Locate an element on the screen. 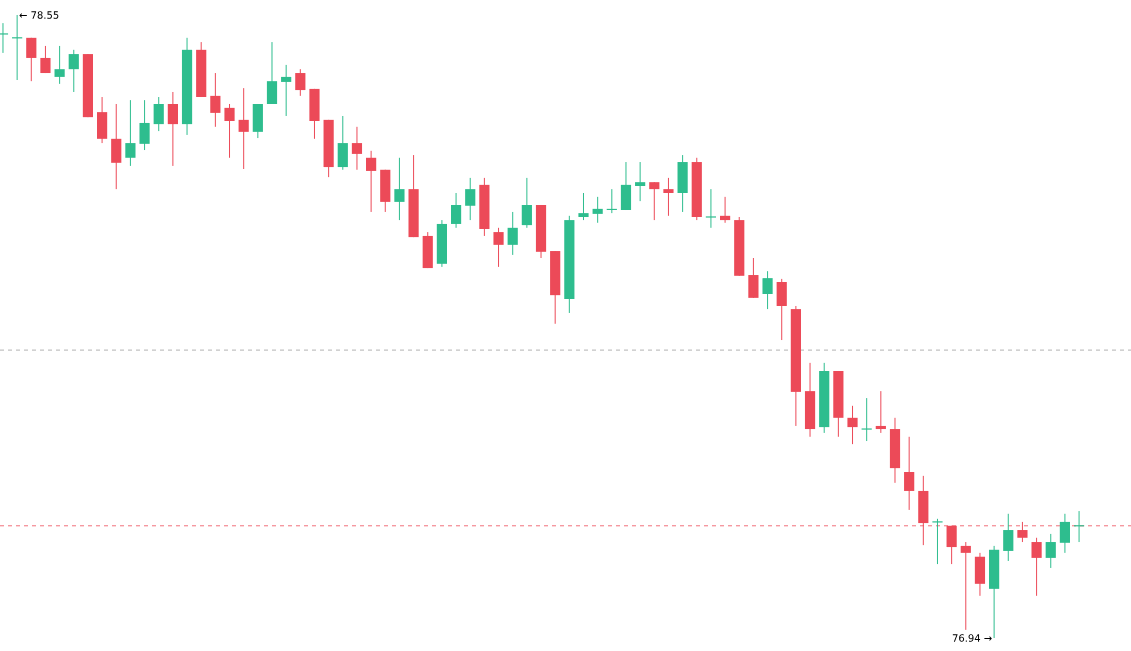 Image resolution: width=1131 pixels, height=651 pixels. annotation: ← 78.55 is located at coordinates (39, 15).